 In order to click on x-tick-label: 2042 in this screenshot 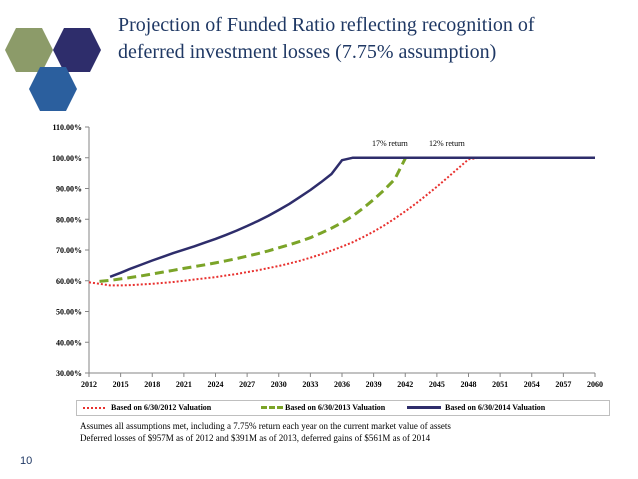, I will do `click(405, 384)`.